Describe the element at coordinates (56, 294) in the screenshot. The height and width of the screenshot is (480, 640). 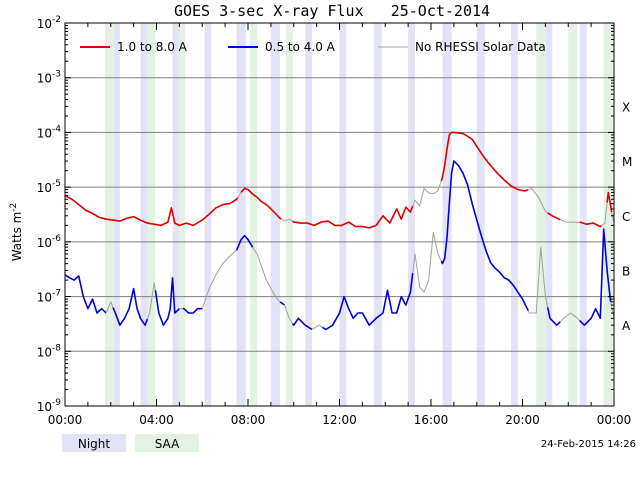
I see `y-tick-exponent: -7` at that location.